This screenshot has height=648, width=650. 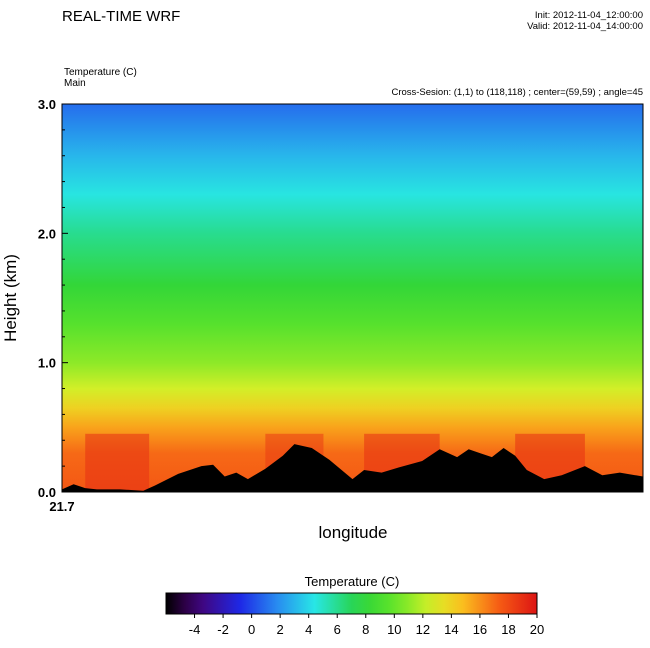 What do you see at coordinates (394, 629) in the screenshot?
I see `colorbar-tick-label: 10` at bounding box center [394, 629].